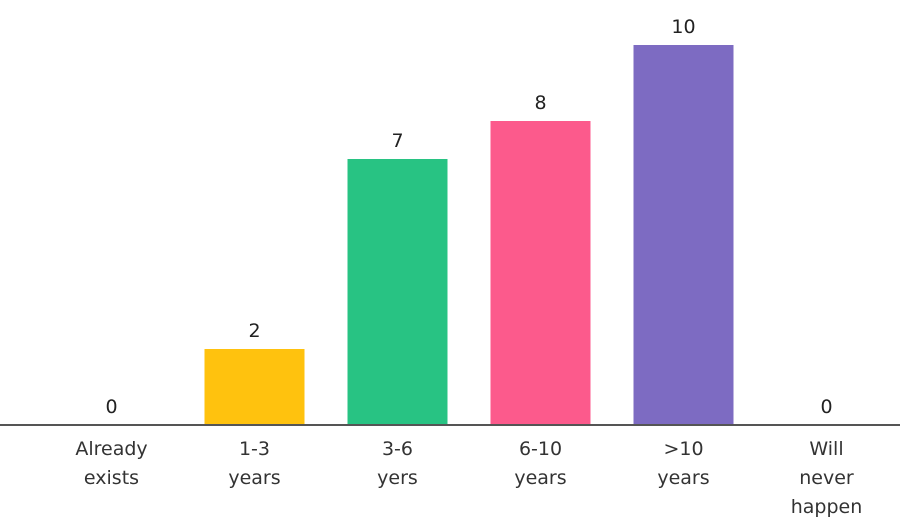 The width and height of the screenshot is (900, 523). Describe the element at coordinates (254, 463) in the screenshot. I see `category-label-1: 1-3 years` at that location.